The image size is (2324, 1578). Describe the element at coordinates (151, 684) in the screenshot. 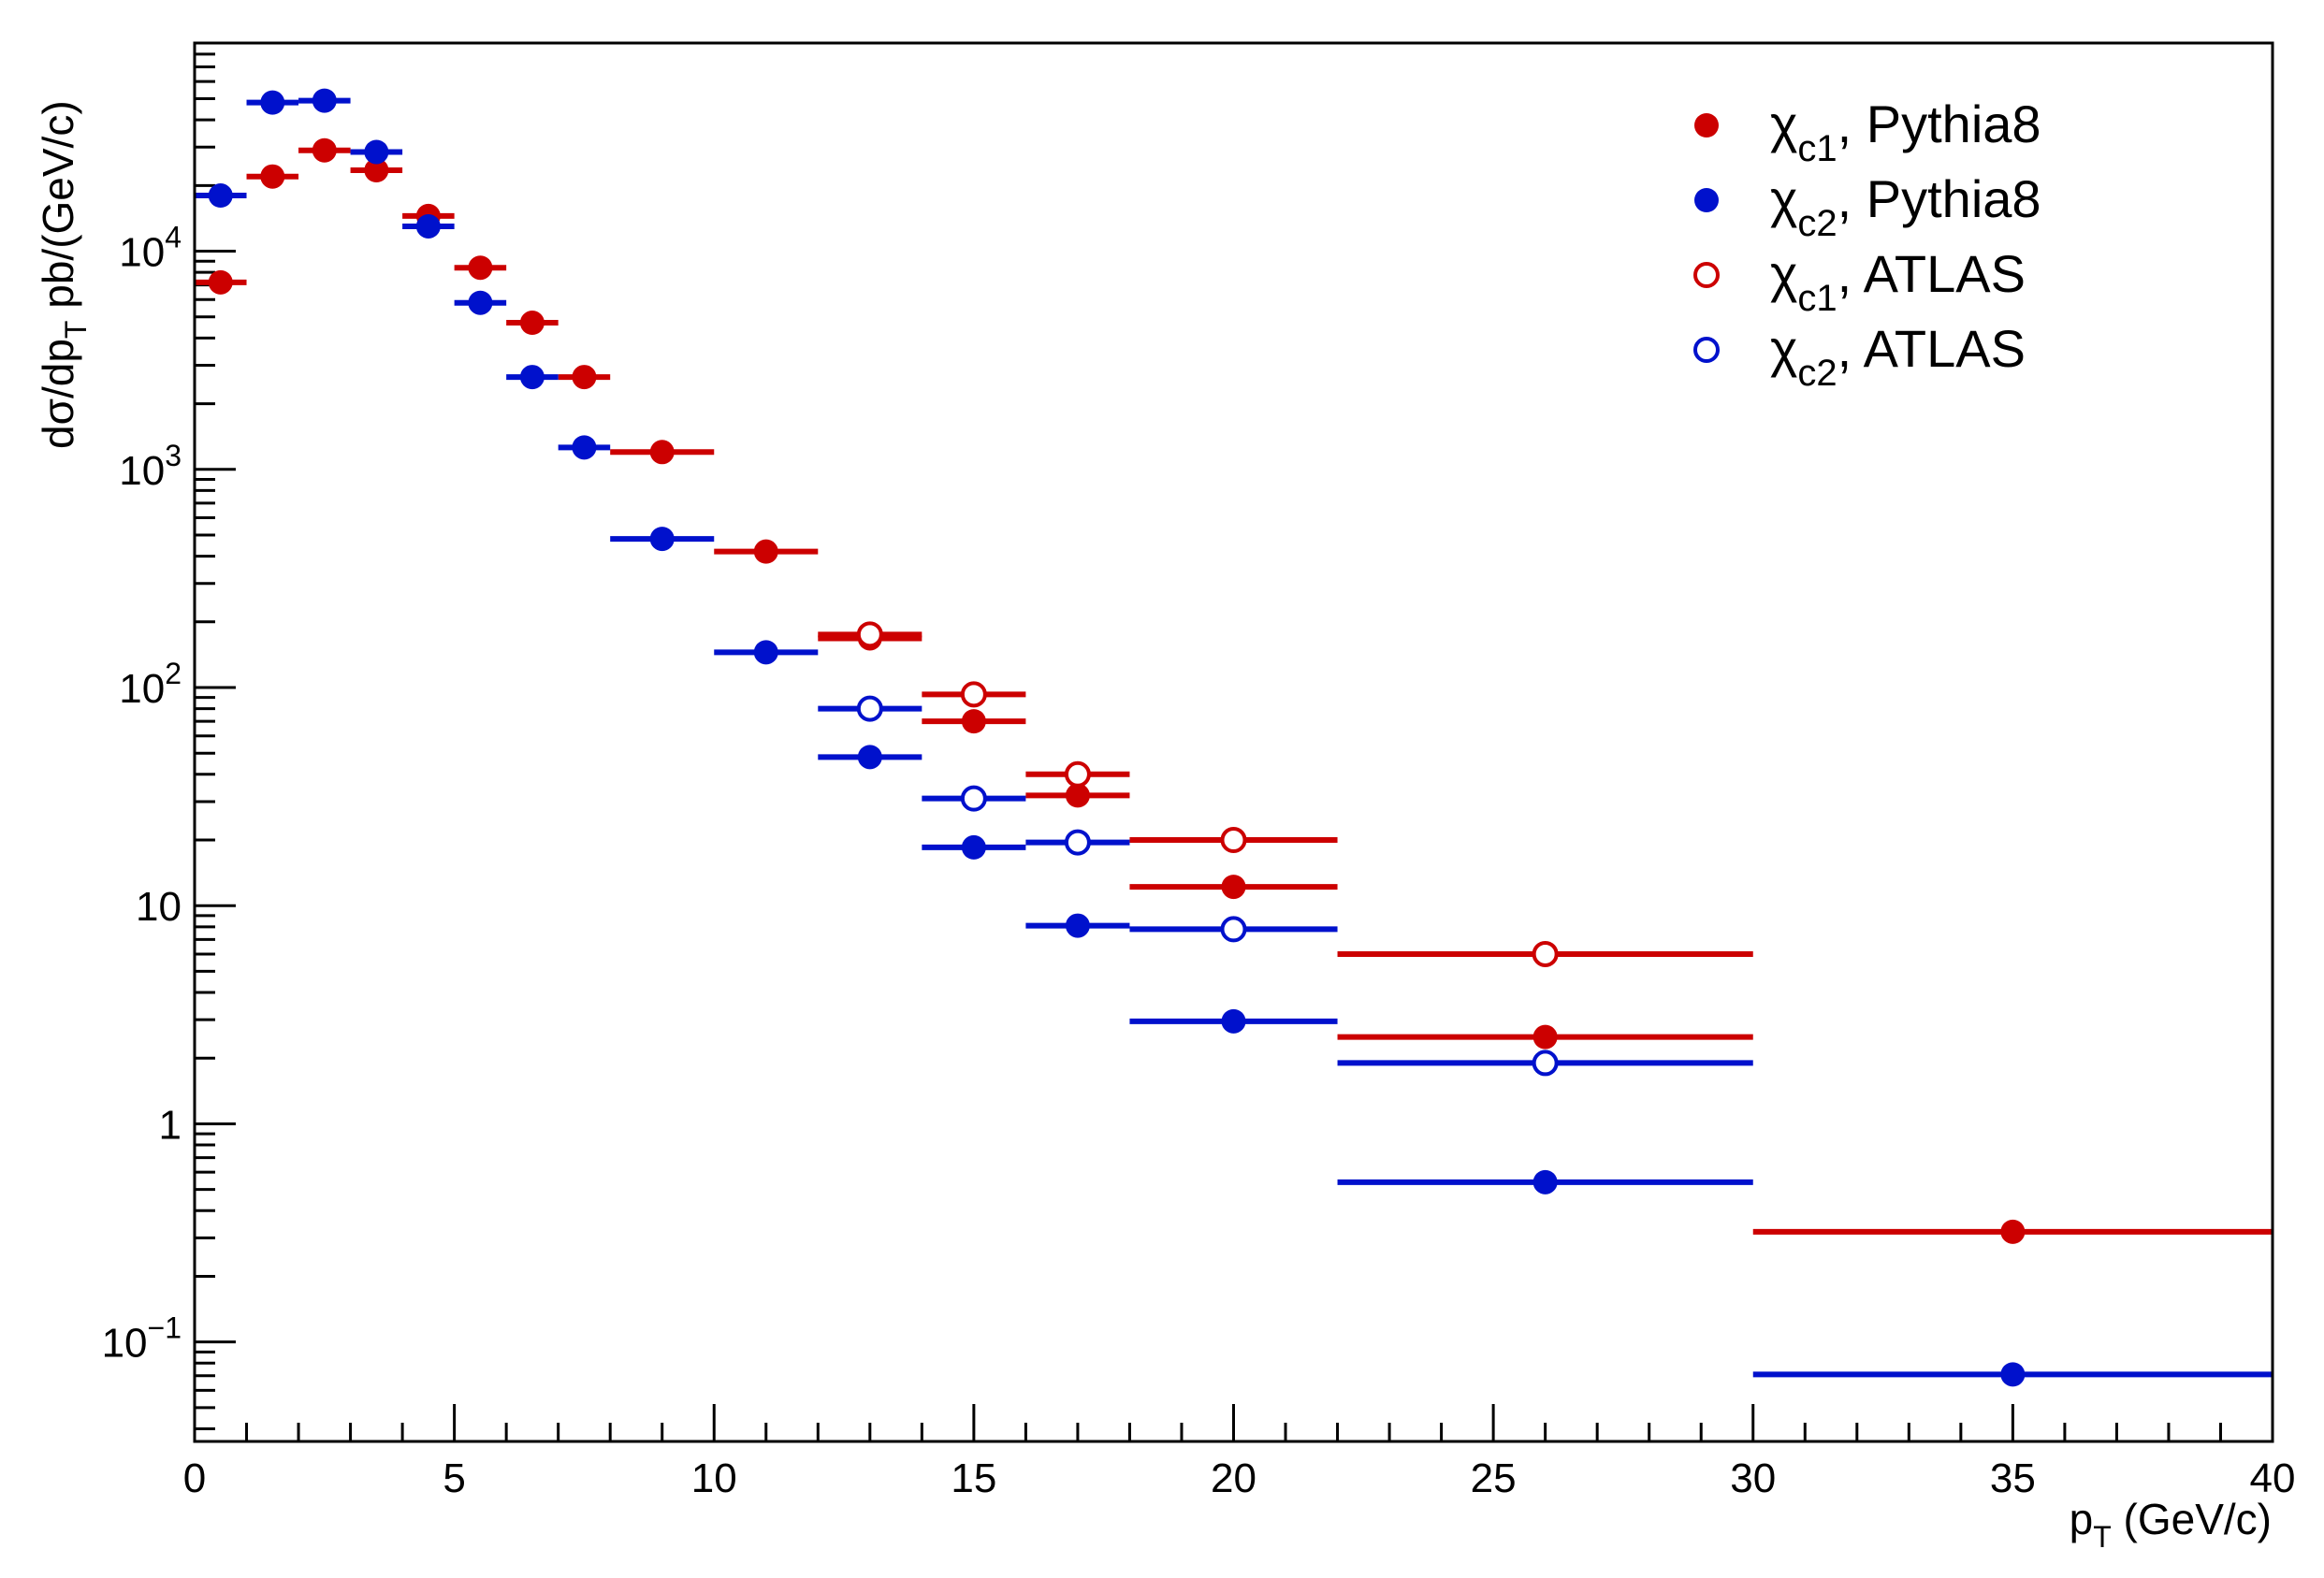

I see `y-tick-label: 10²` at that location.